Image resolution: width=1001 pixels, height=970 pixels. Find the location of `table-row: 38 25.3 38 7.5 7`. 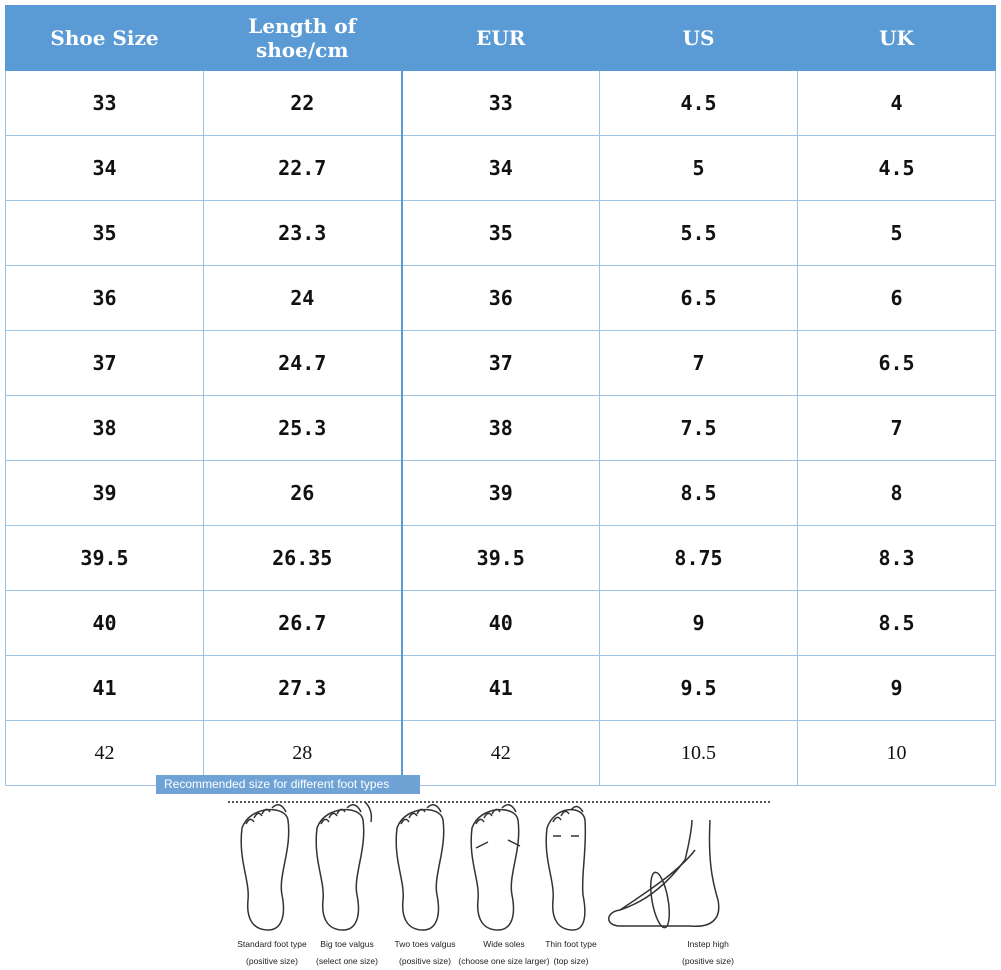

table-row: 38 25.3 38 7.5 7 is located at coordinates (500, 428).